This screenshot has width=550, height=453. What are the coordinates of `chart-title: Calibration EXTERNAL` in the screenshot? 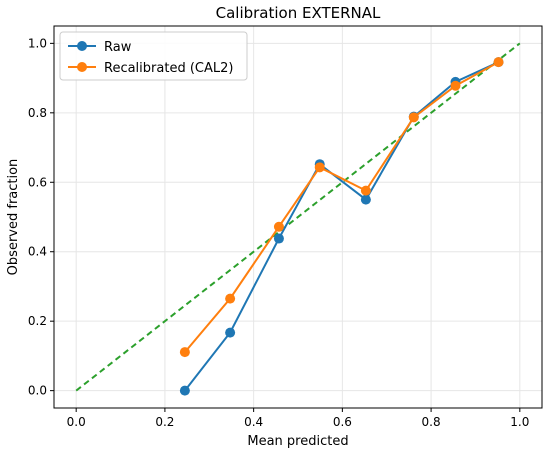 It's located at (298, 13).